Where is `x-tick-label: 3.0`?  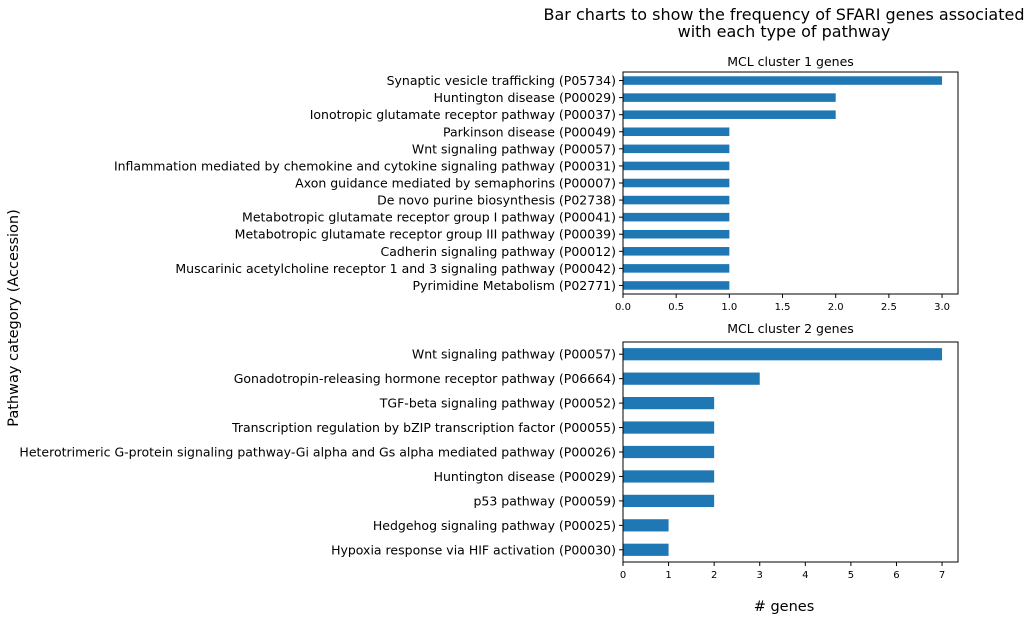
x-tick-label: 3.0 is located at coordinates (942, 307).